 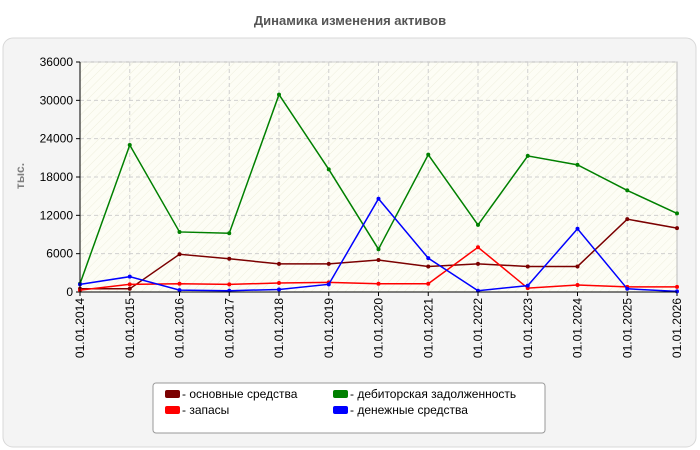 What do you see at coordinates (205, 410) in the screenshot?
I see `legend-label: - запасы` at bounding box center [205, 410].